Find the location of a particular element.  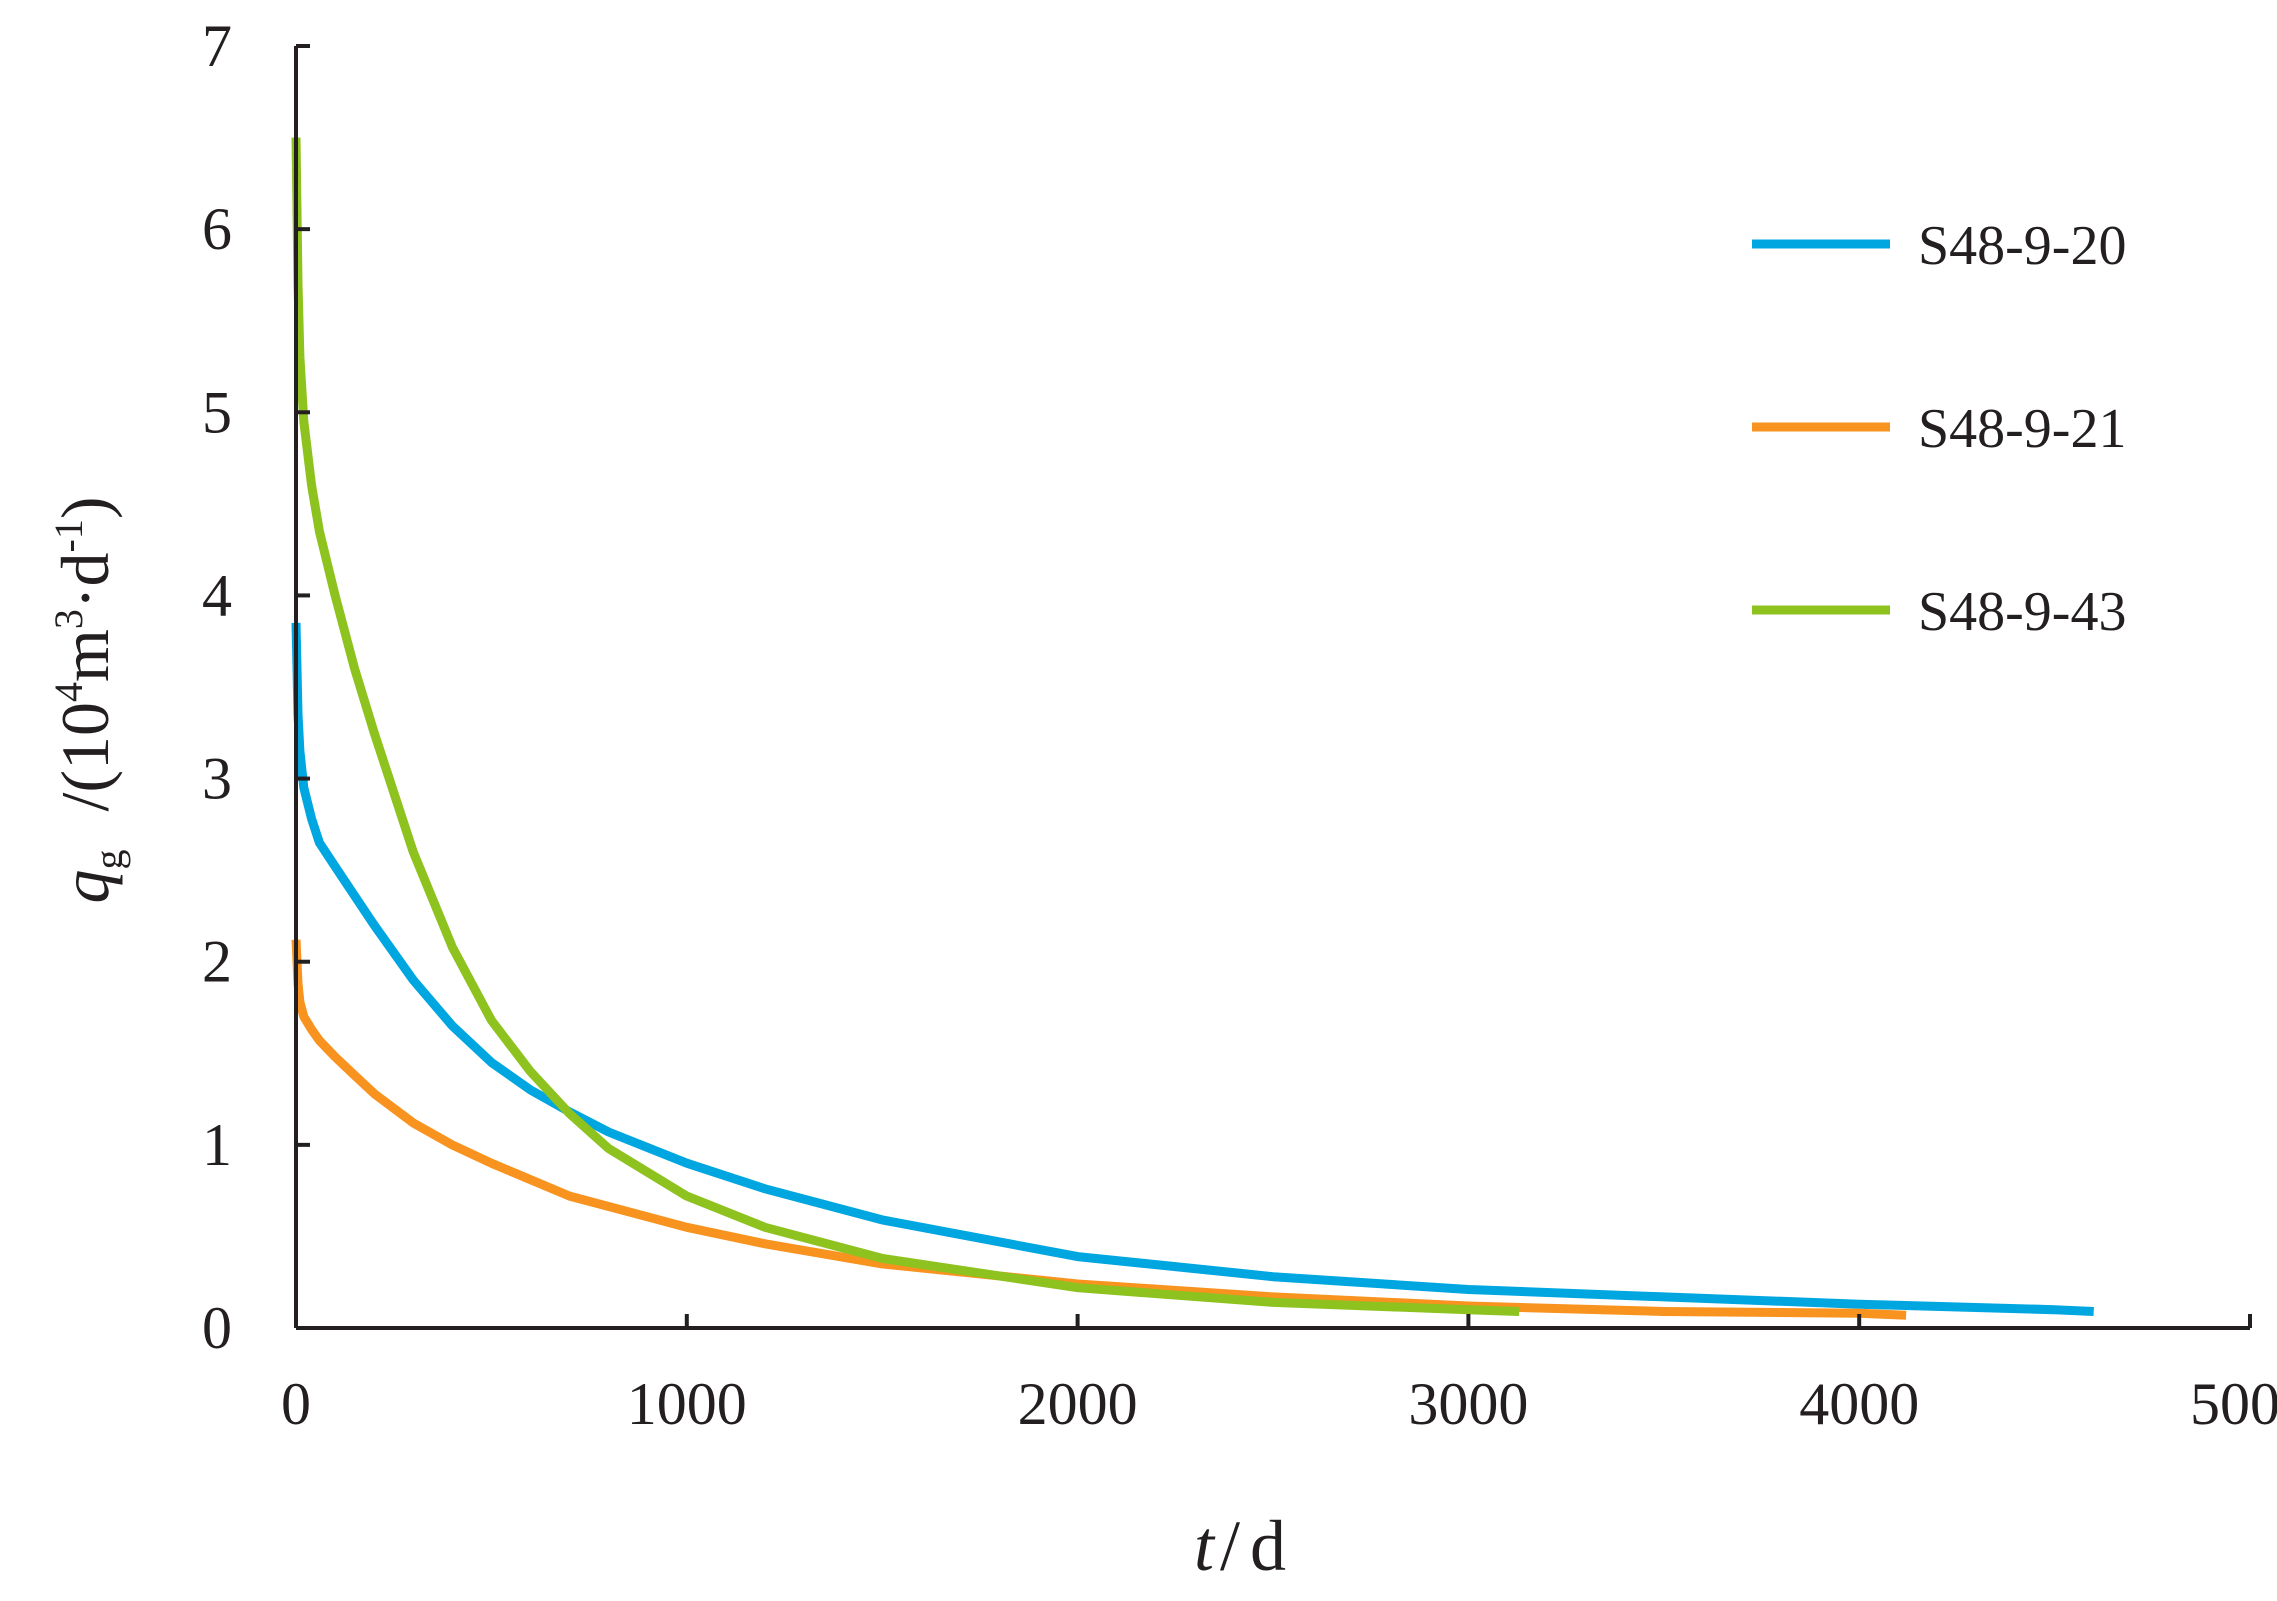

y-axis-label-sub: g is located at coordinates (108, 860).